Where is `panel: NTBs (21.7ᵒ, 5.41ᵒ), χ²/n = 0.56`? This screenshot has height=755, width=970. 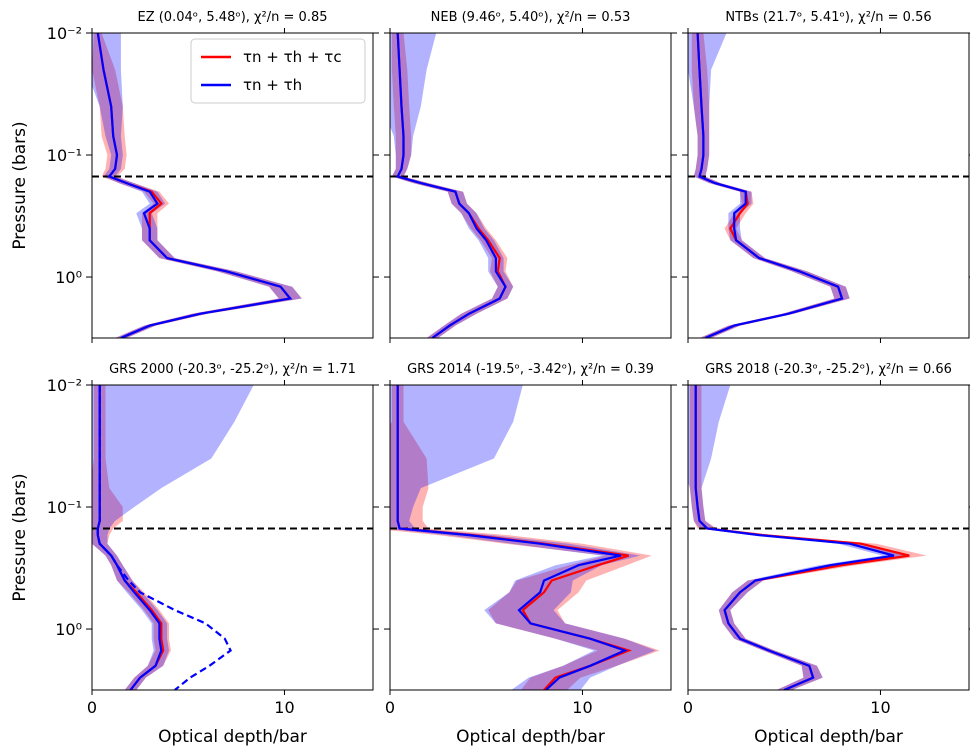 panel: NTBs (21.7ᵒ, 5.41ᵒ), χ²/n = 0.56 is located at coordinates (826, 176).